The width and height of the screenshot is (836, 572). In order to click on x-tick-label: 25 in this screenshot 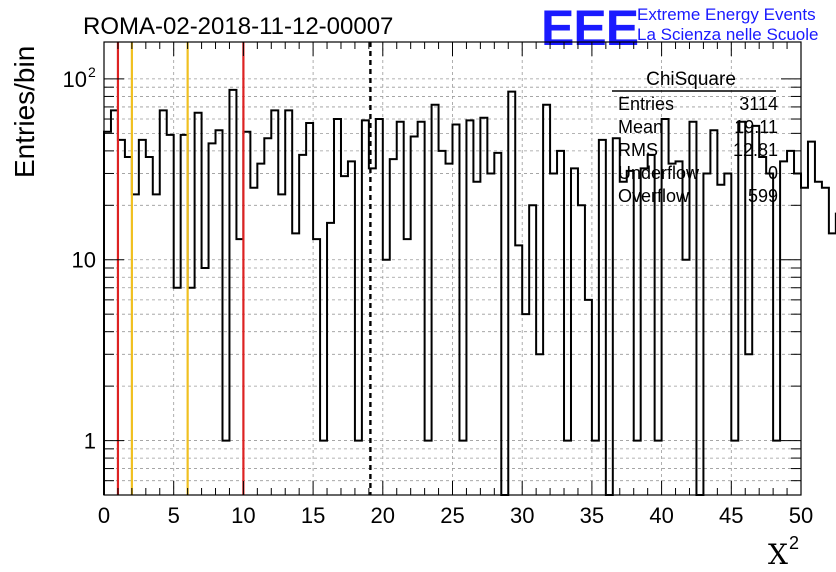, I will do `click(452, 515)`.